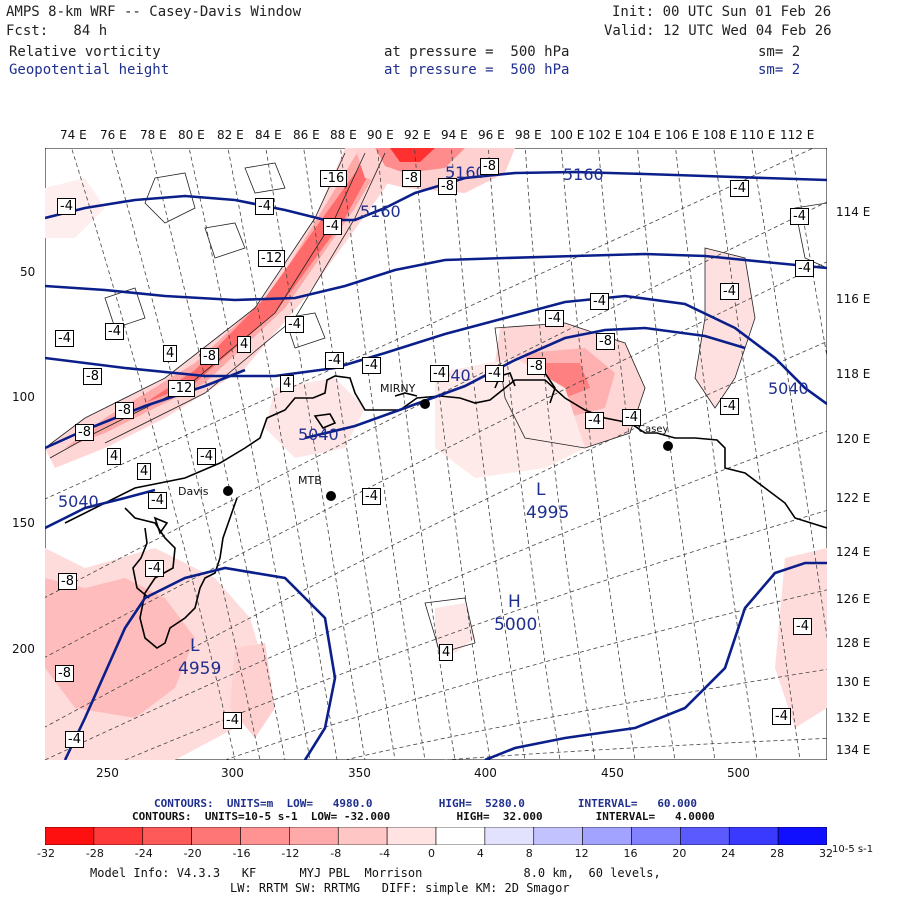  What do you see at coordinates (853, 718) in the screenshot?
I see `right-tick: 132 E` at bounding box center [853, 718].